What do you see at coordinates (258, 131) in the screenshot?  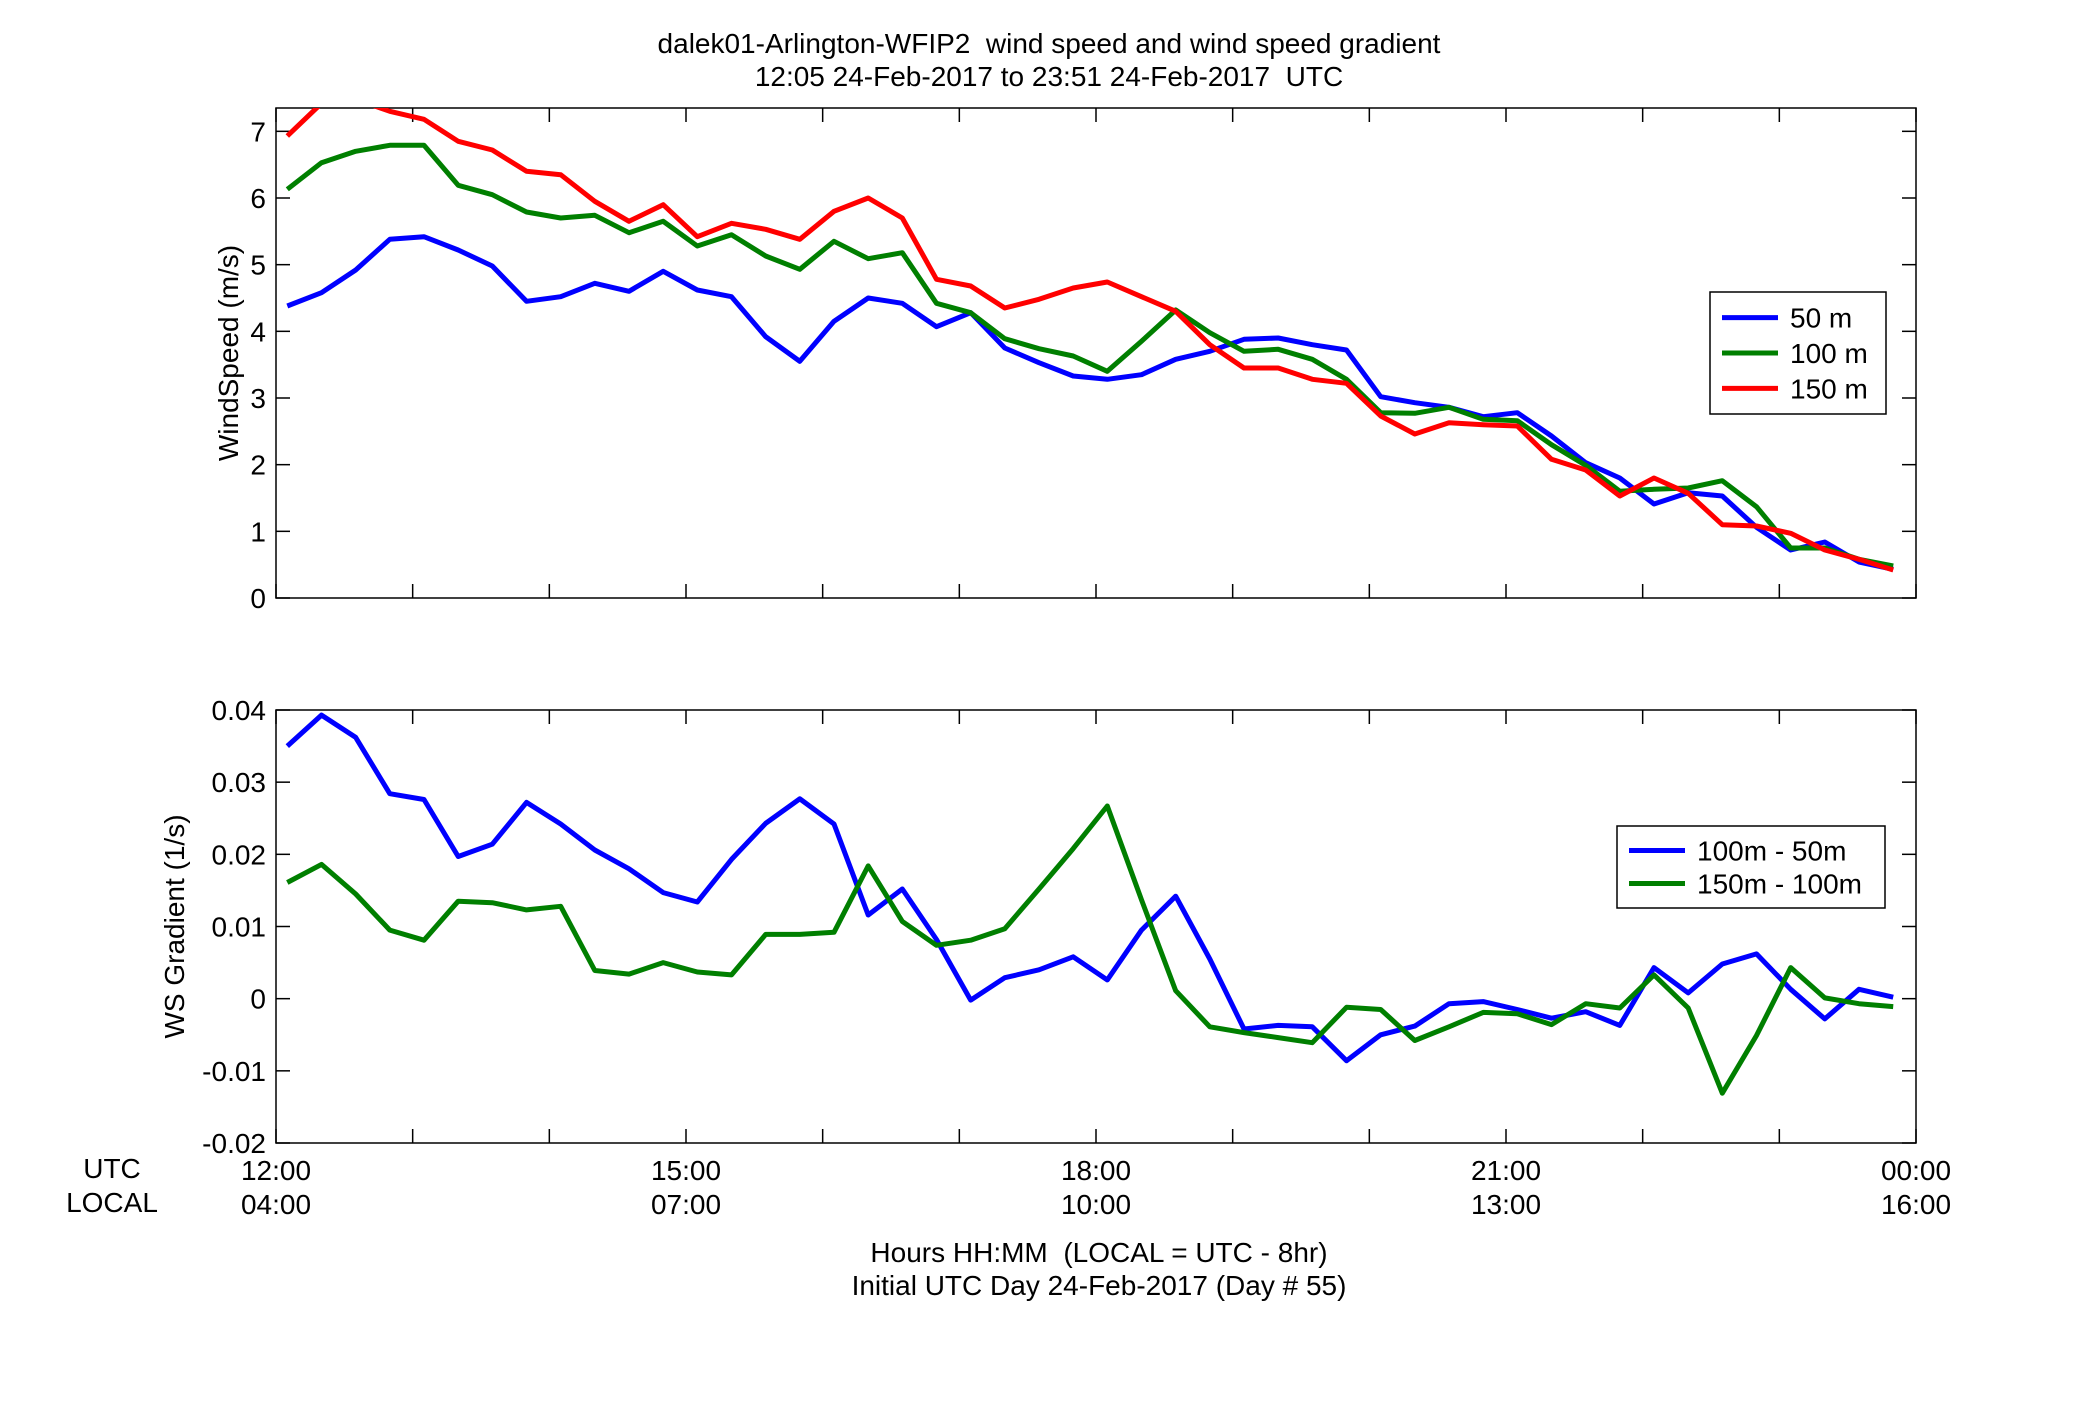 I see `windspeed-ytick-label: 7` at bounding box center [258, 131].